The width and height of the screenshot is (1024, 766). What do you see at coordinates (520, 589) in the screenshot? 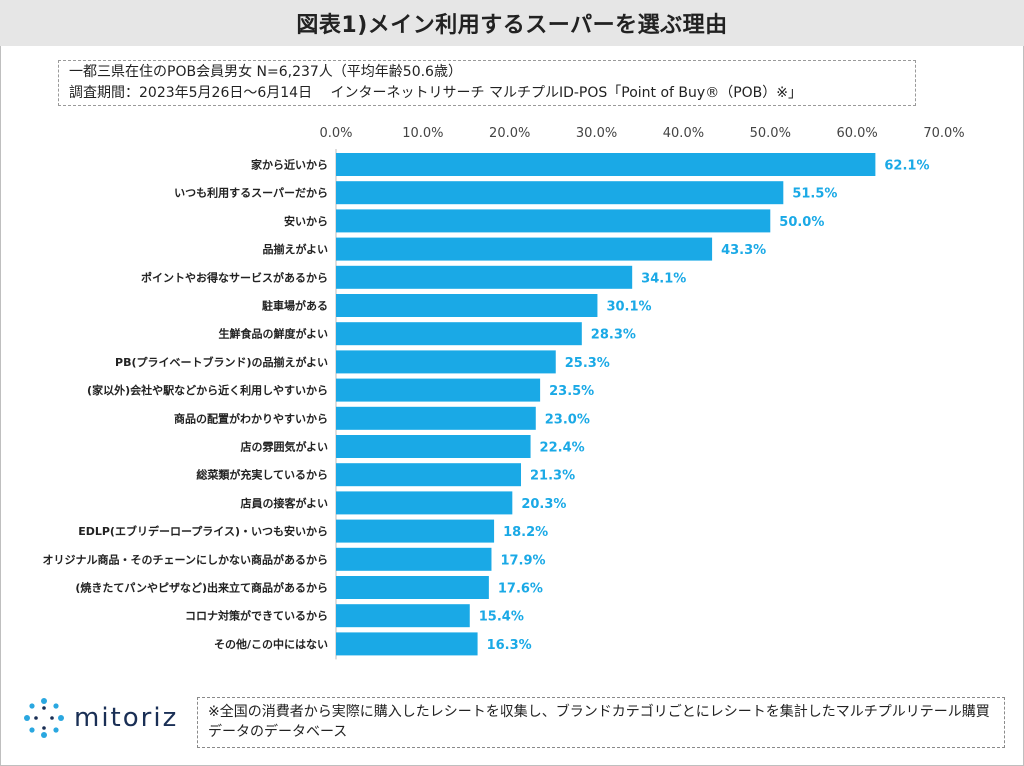
I see `data-label: 17.6%` at bounding box center [520, 589].